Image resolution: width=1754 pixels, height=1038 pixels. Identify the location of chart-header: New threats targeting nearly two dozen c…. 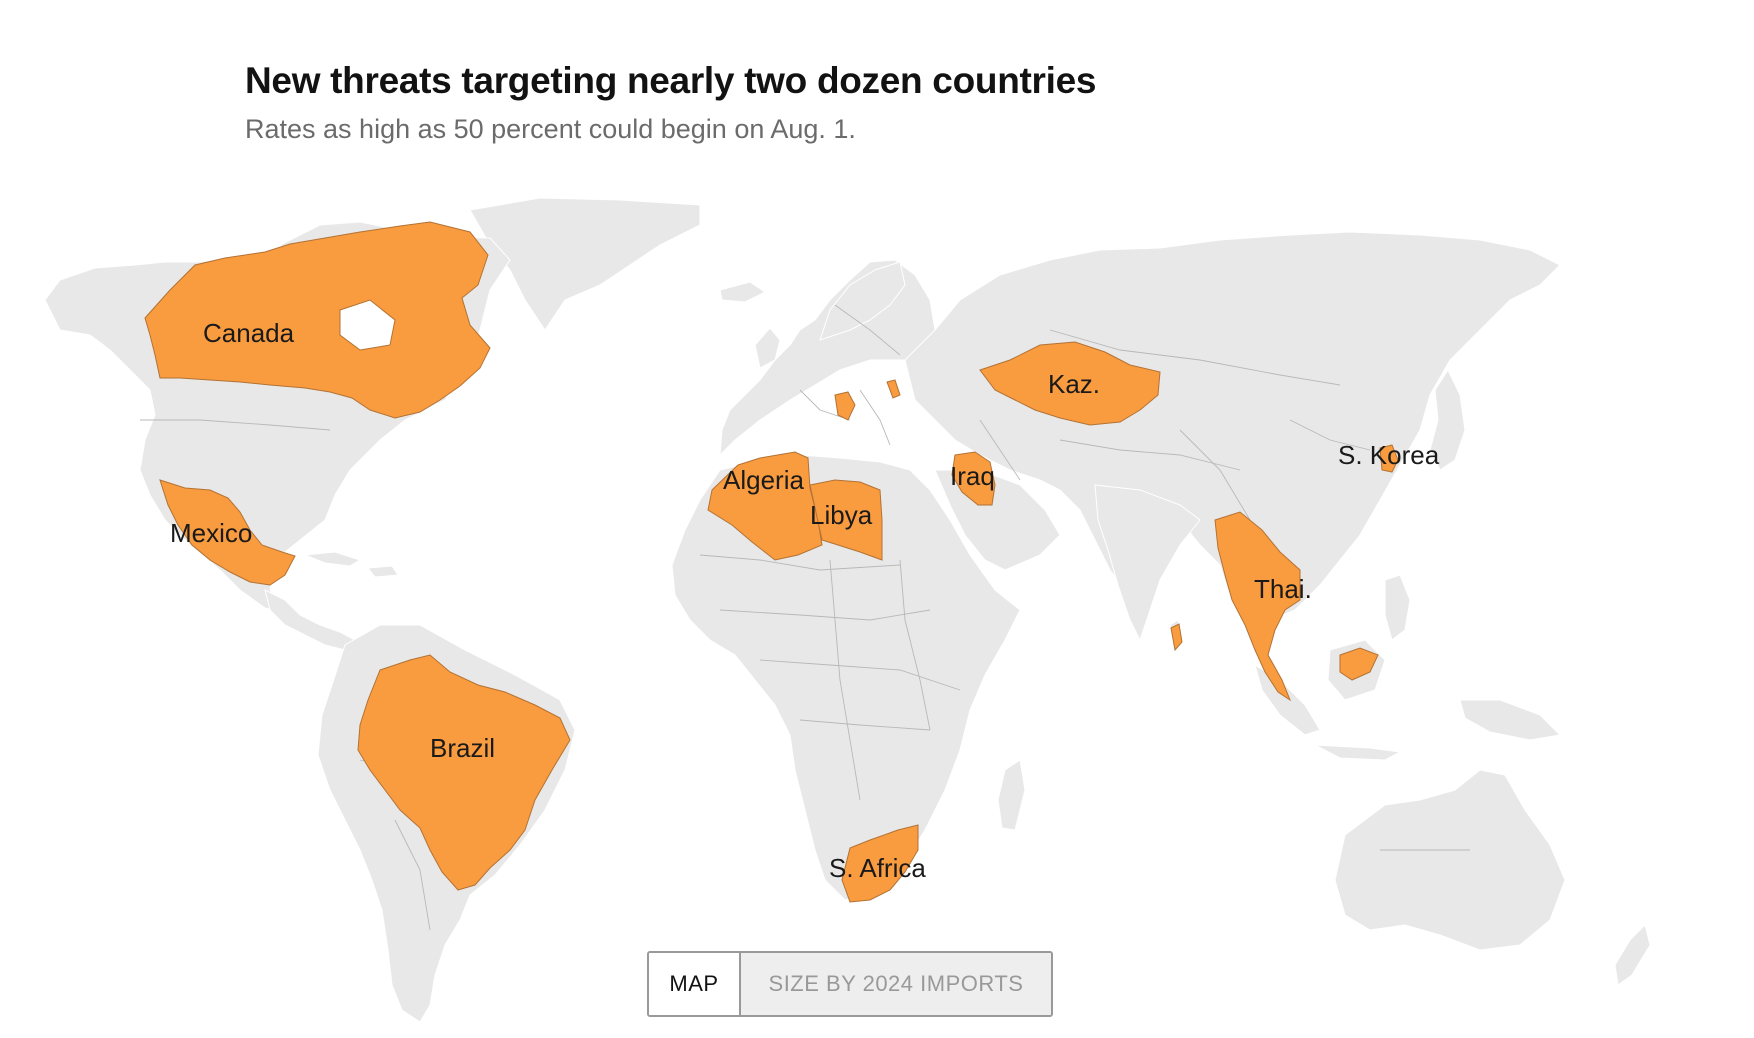
(670, 102).